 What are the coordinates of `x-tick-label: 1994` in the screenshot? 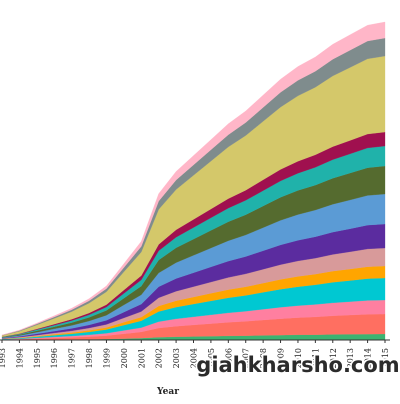 It's located at (19, 358).